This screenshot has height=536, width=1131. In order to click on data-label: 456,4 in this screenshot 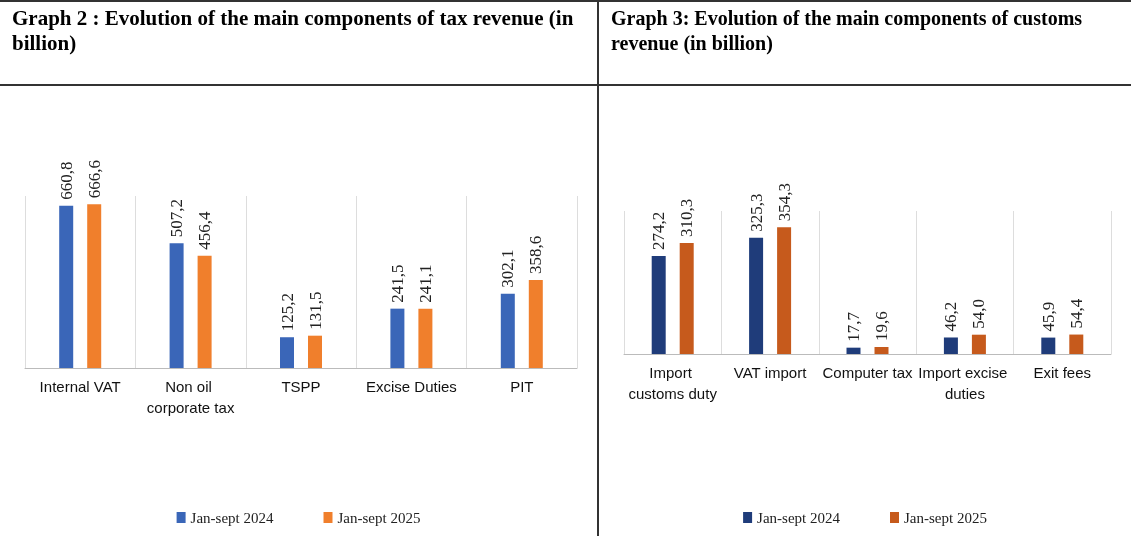, I will do `click(205, 230)`.